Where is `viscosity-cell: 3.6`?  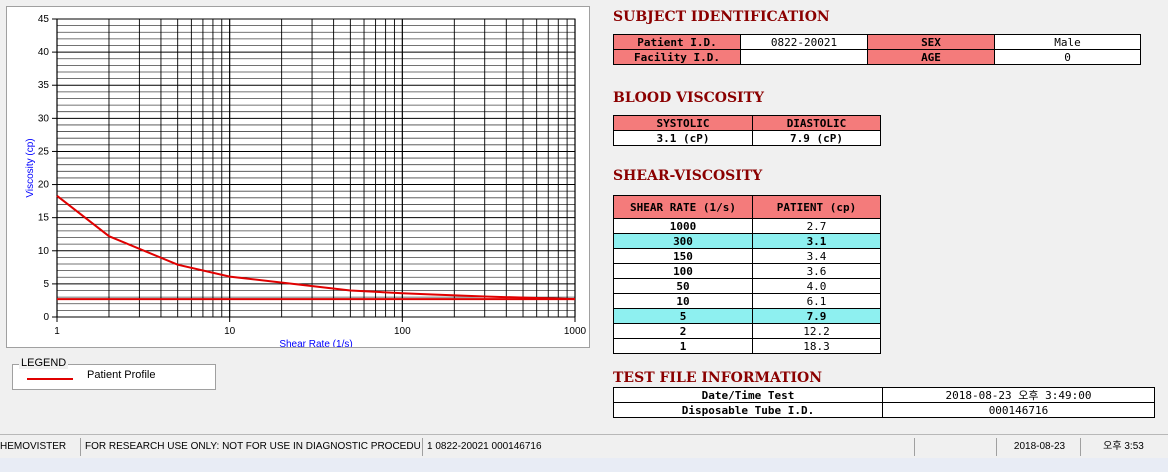
viscosity-cell: 3.6 is located at coordinates (816, 271).